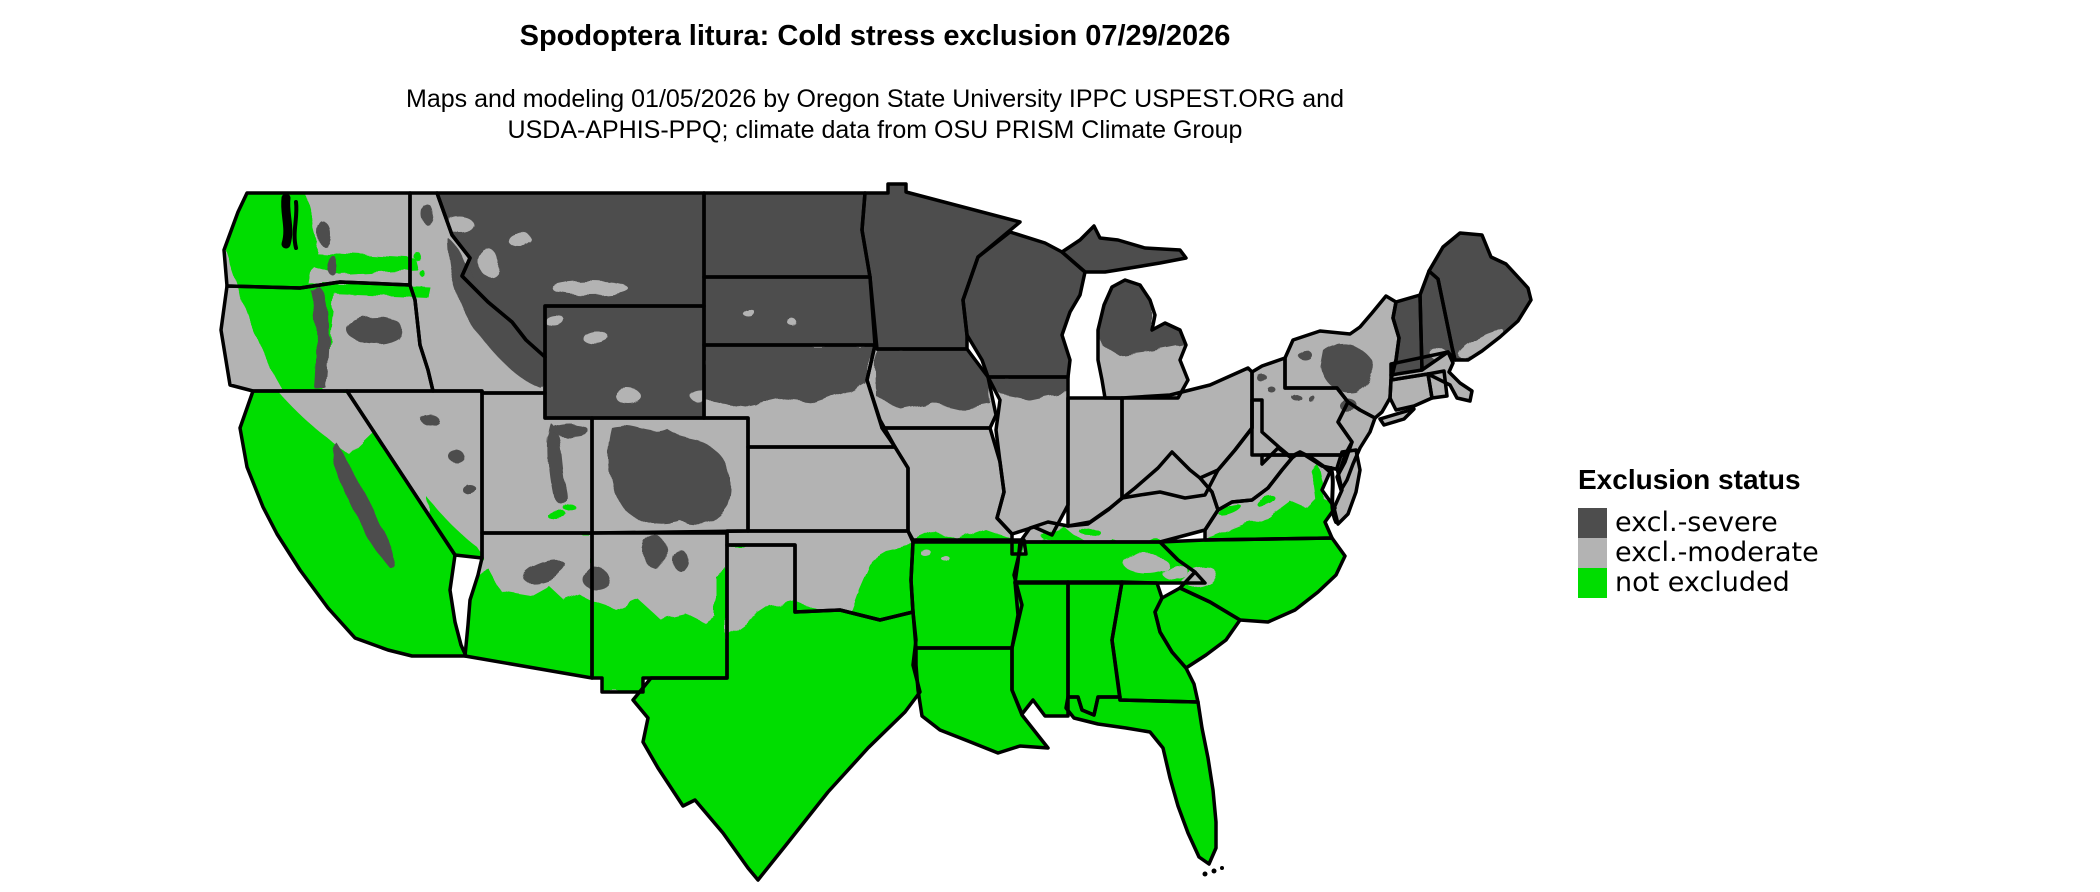  I want to click on legend-swatch-not-excluded, so click(1592, 583).